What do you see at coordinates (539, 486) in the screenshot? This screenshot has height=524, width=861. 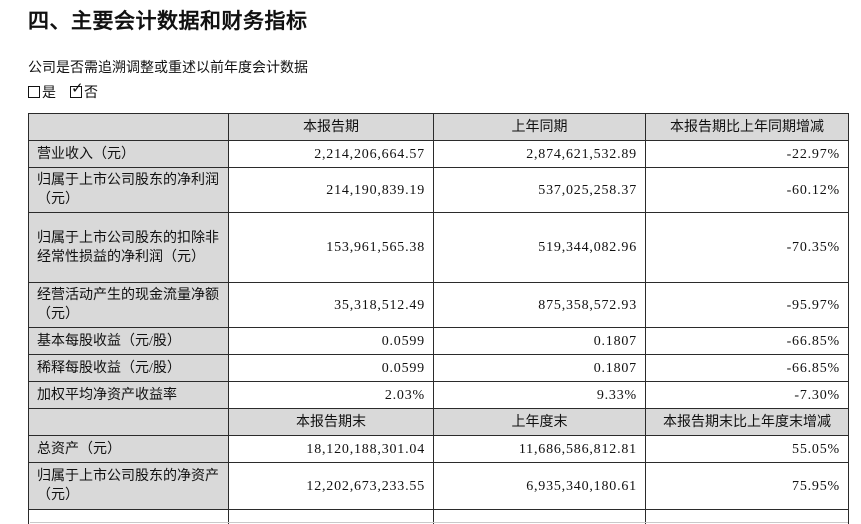 I see `cell-prior: 6,935,340,180.61` at bounding box center [539, 486].